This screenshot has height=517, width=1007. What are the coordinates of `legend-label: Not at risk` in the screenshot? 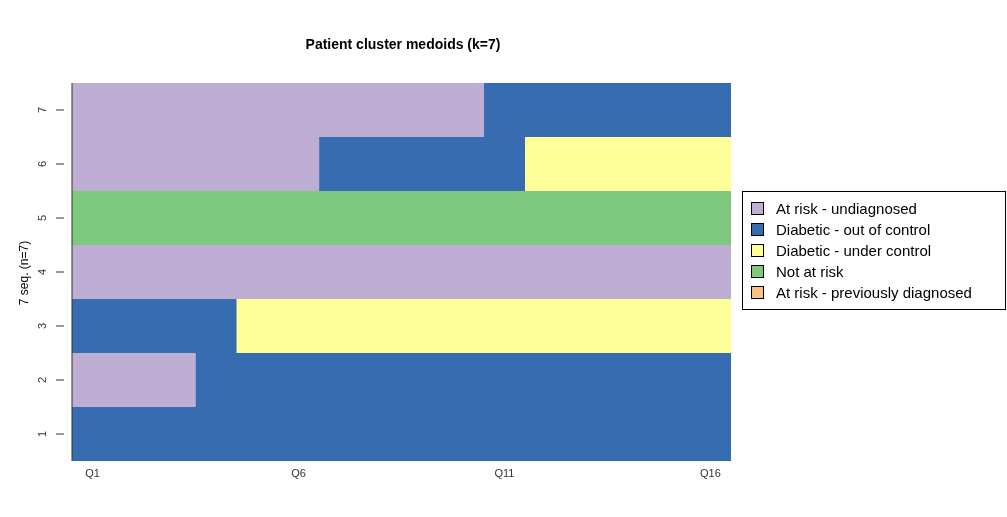 It's located at (810, 272).